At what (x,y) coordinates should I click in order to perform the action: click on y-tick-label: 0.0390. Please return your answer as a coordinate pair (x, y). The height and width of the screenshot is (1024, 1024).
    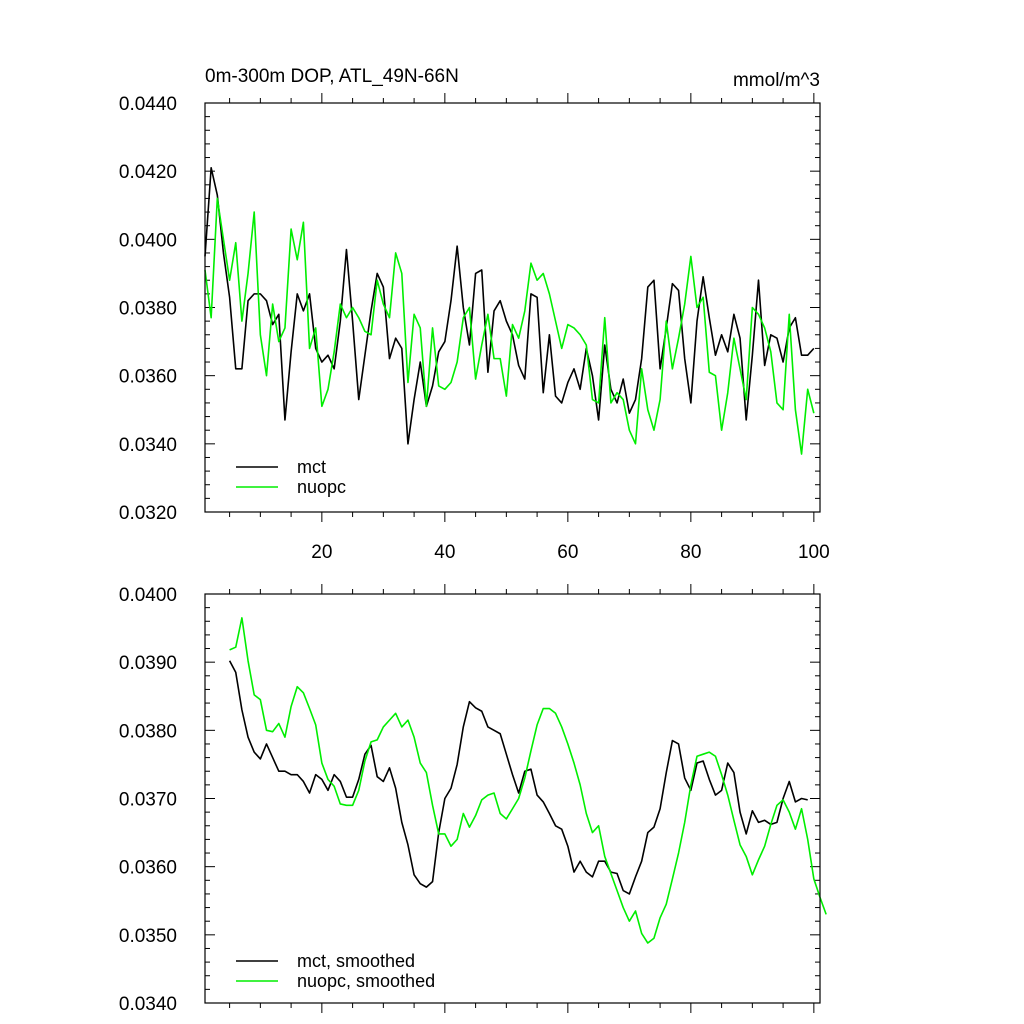
    Looking at the image, I should click on (148, 663).